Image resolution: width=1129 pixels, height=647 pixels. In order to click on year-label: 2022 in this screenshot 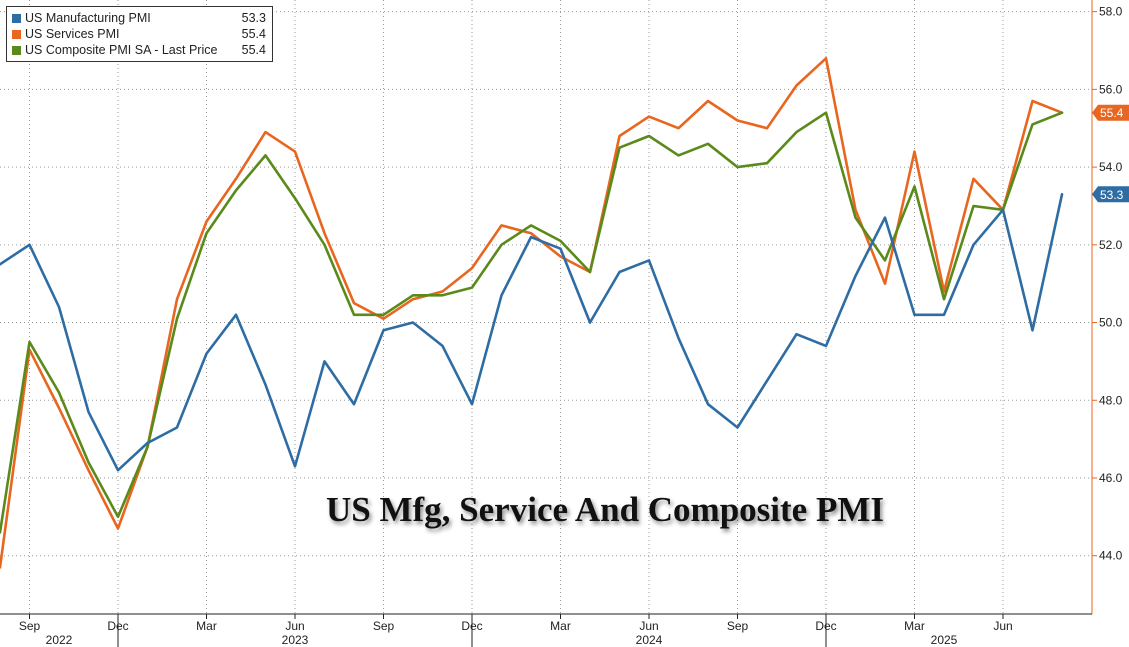, I will do `click(59, 640)`.